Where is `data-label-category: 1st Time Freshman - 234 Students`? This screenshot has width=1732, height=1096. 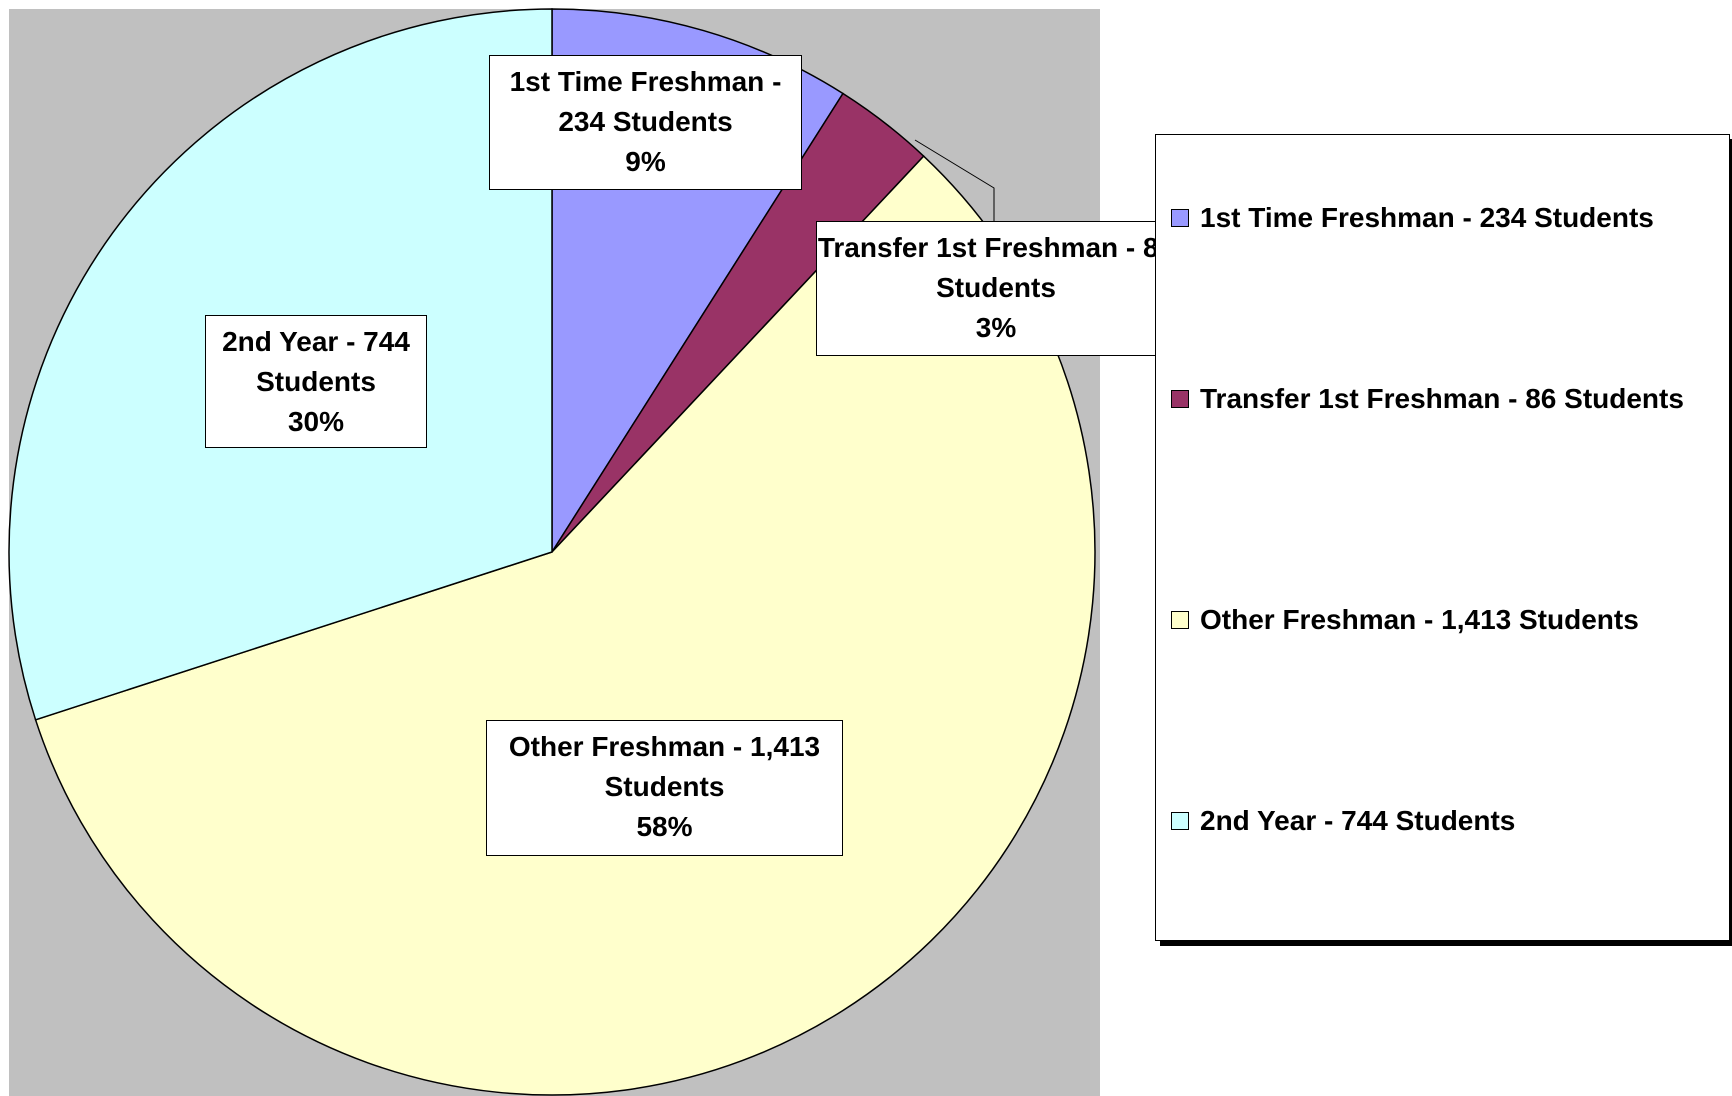 data-label-category: 1st Time Freshman - 234 Students is located at coordinates (645, 101).